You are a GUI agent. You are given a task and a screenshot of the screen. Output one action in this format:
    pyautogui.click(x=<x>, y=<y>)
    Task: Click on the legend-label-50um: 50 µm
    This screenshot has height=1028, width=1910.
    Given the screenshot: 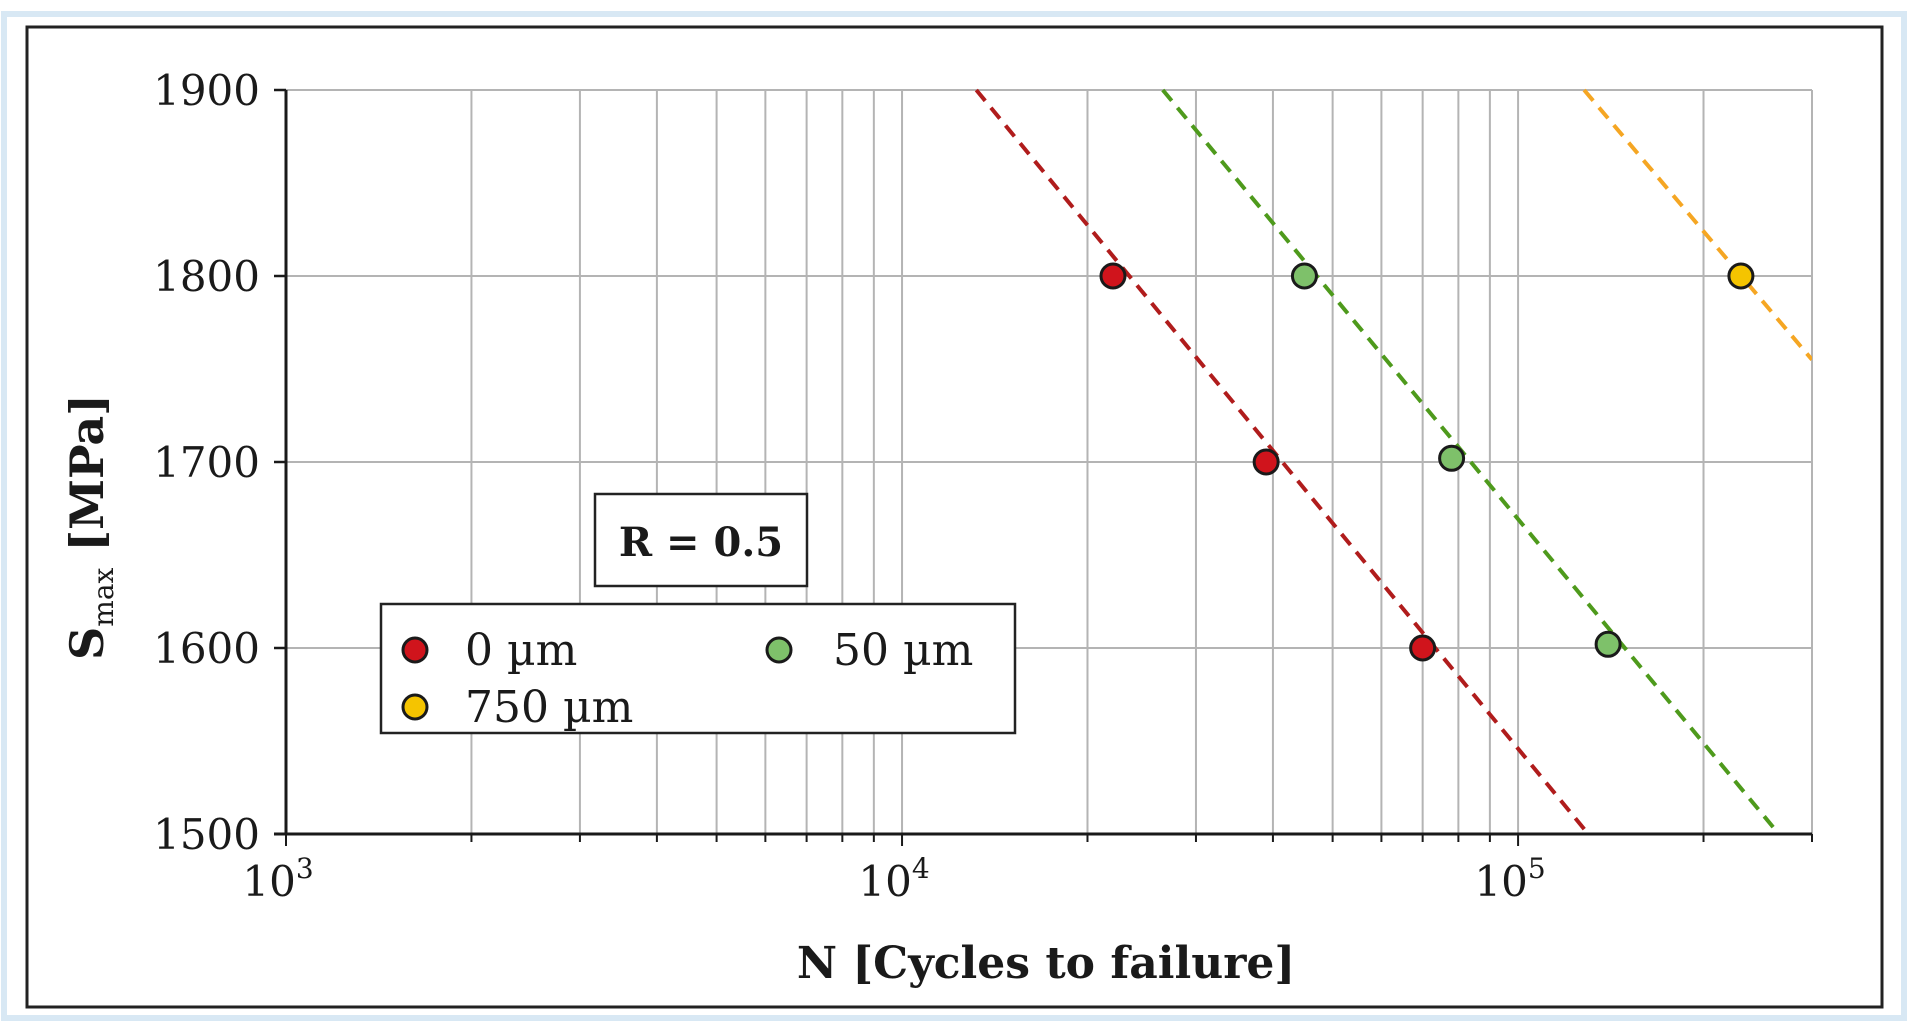 What is the action you would take?
    pyautogui.click(x=903, y=650)
    